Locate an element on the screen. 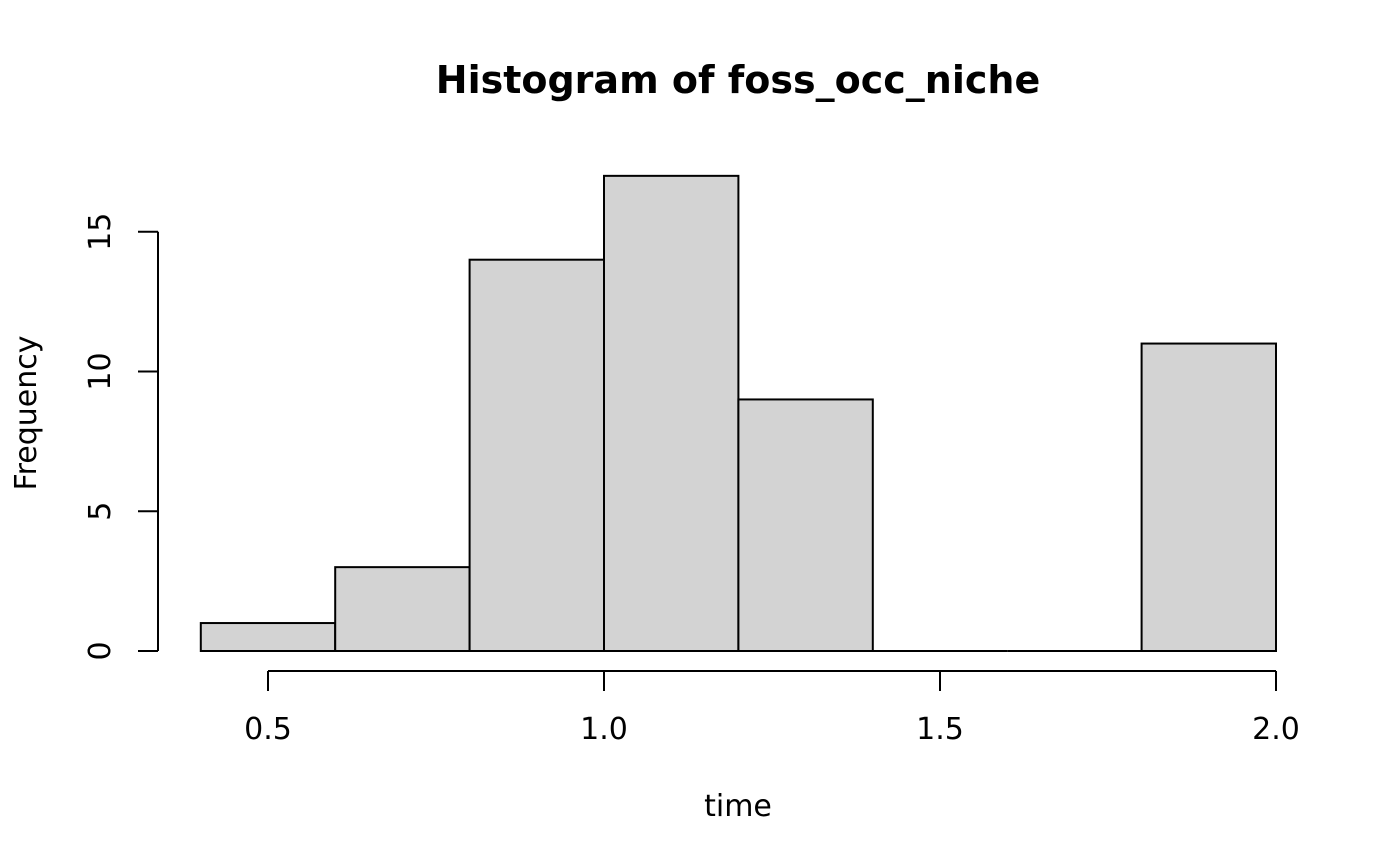  x-tick-label: 0.5 is located at coordinates (268, 729).